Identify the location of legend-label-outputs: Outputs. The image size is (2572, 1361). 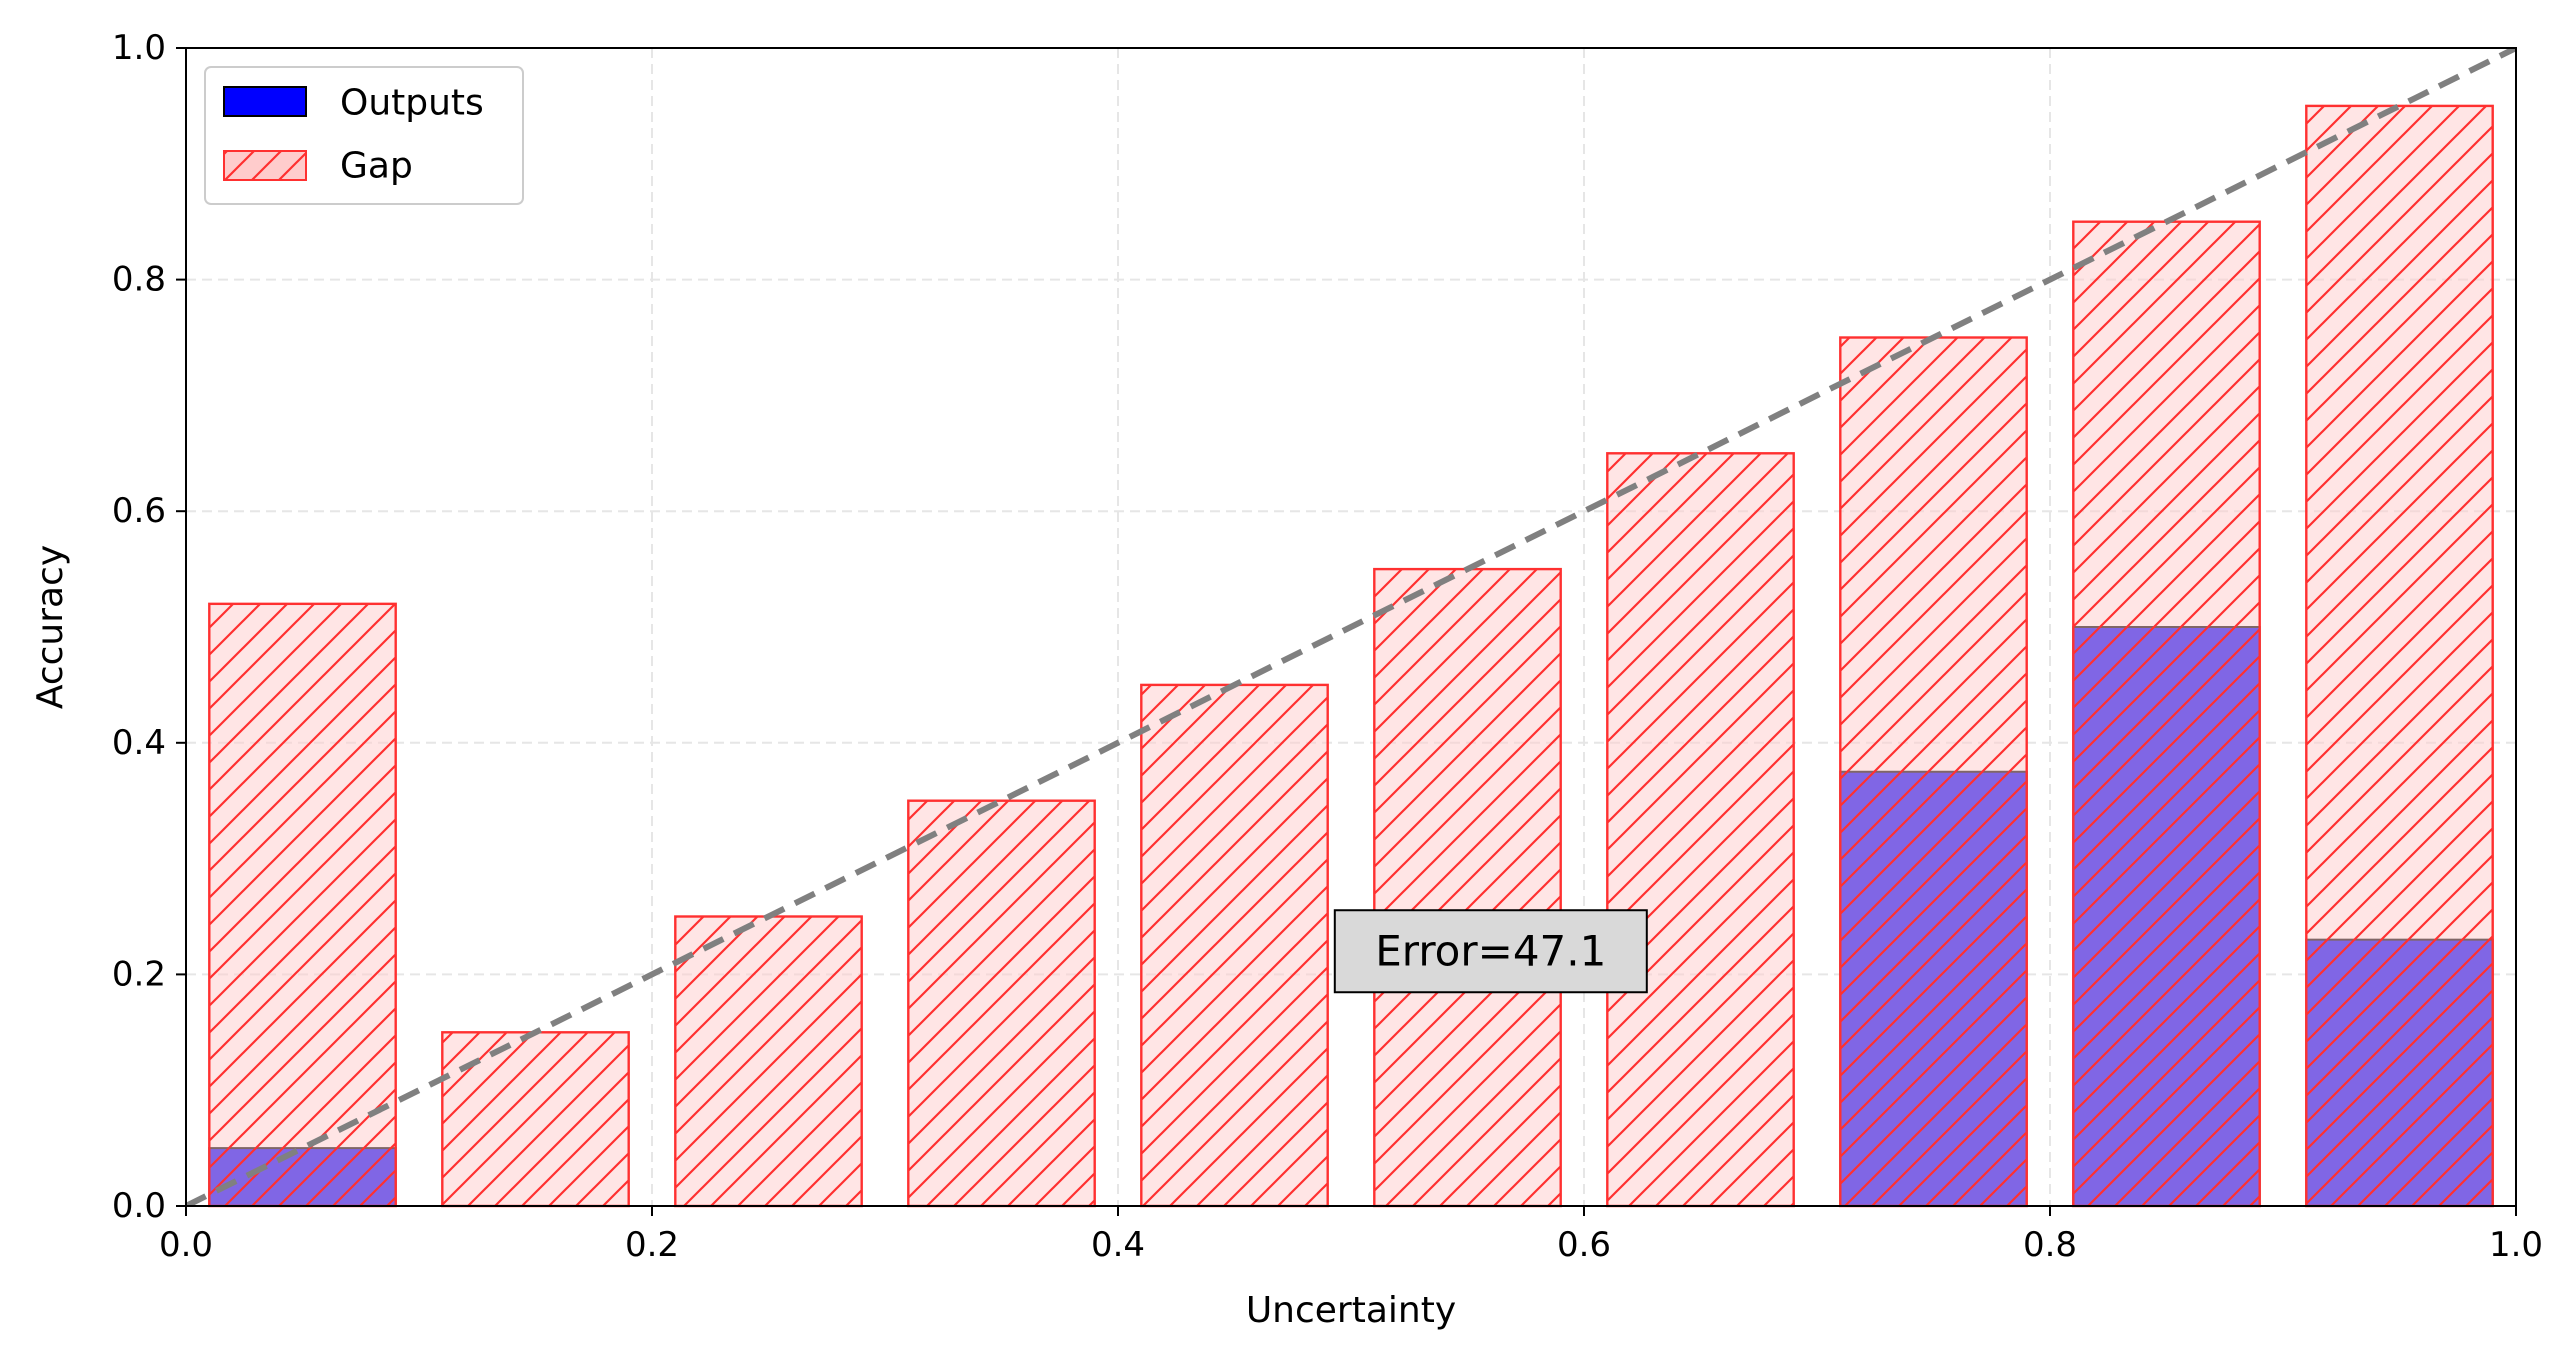
(412, 103).